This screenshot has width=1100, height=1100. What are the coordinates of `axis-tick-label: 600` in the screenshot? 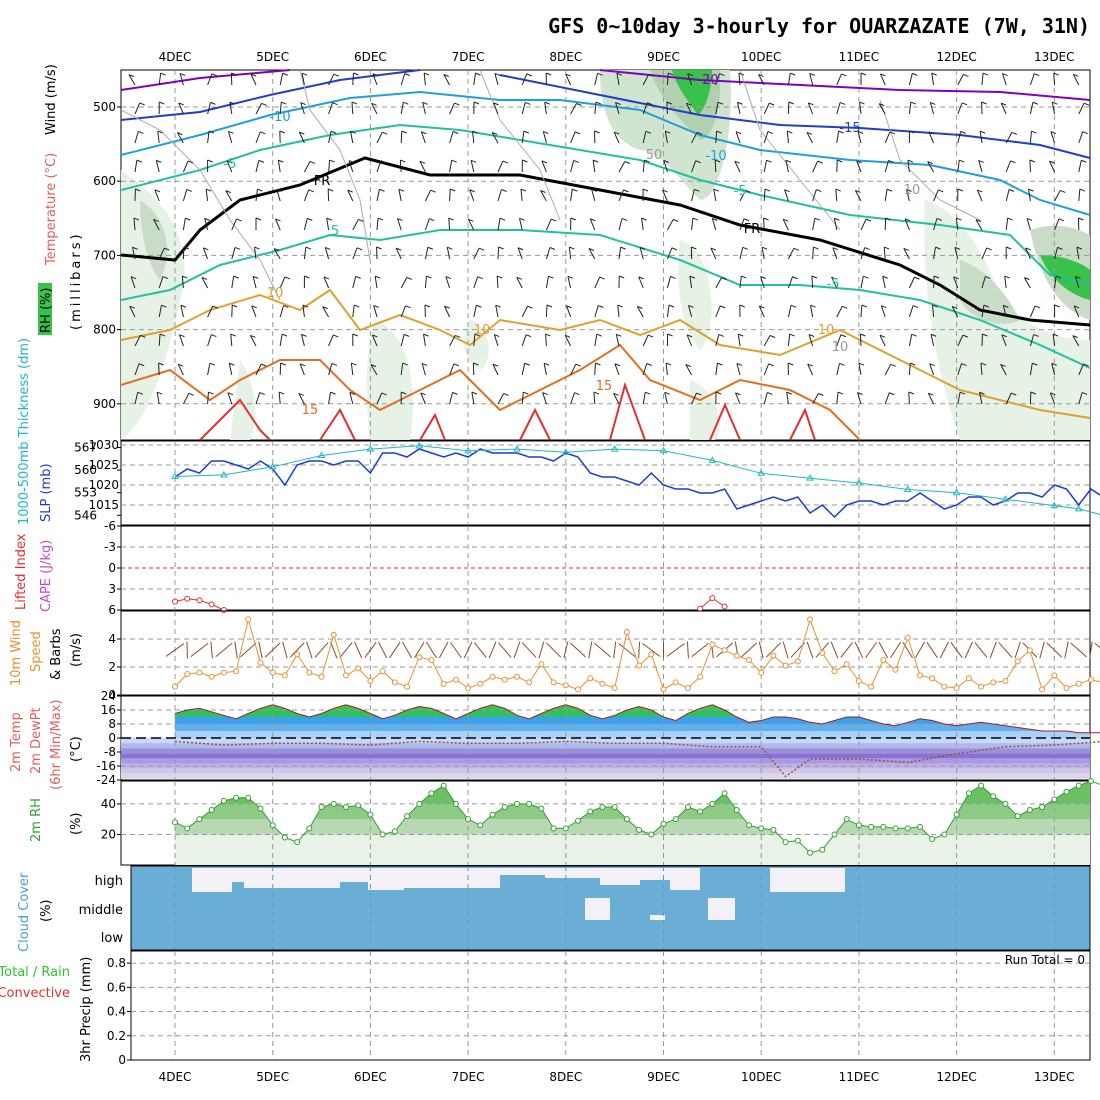 It's located at (104, 181).